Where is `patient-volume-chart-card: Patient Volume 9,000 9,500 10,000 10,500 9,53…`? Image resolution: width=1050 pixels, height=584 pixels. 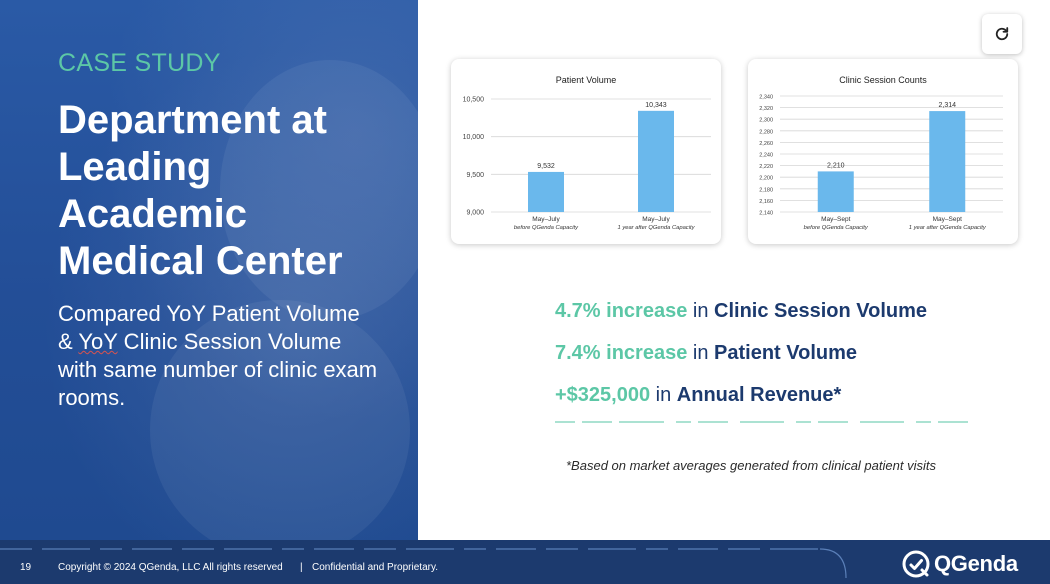 patient-volume-chart-card: Patient Volume 9,000 9,500 10,000 10,500 9,53… is located at coordinates (586, 151).